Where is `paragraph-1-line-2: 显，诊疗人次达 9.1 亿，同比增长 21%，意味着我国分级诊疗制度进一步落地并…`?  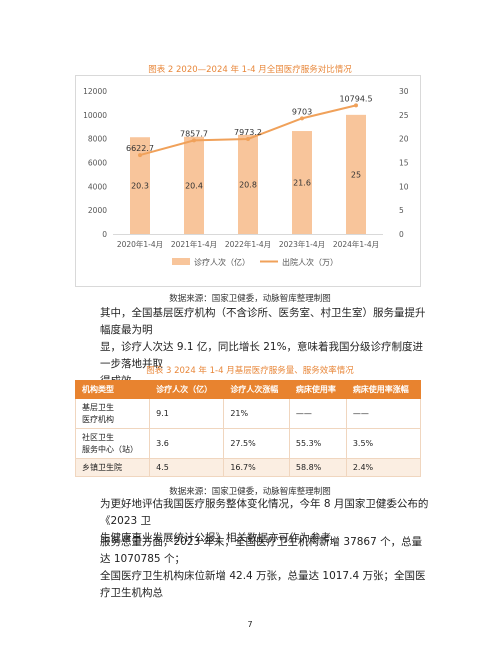 paragraph-1-line-2: 显，诊疗人次达 9.1 亿，同比增长 21%，意味着我国分级诊疗制度进一步落地并… is located at coordinates (262, 355).